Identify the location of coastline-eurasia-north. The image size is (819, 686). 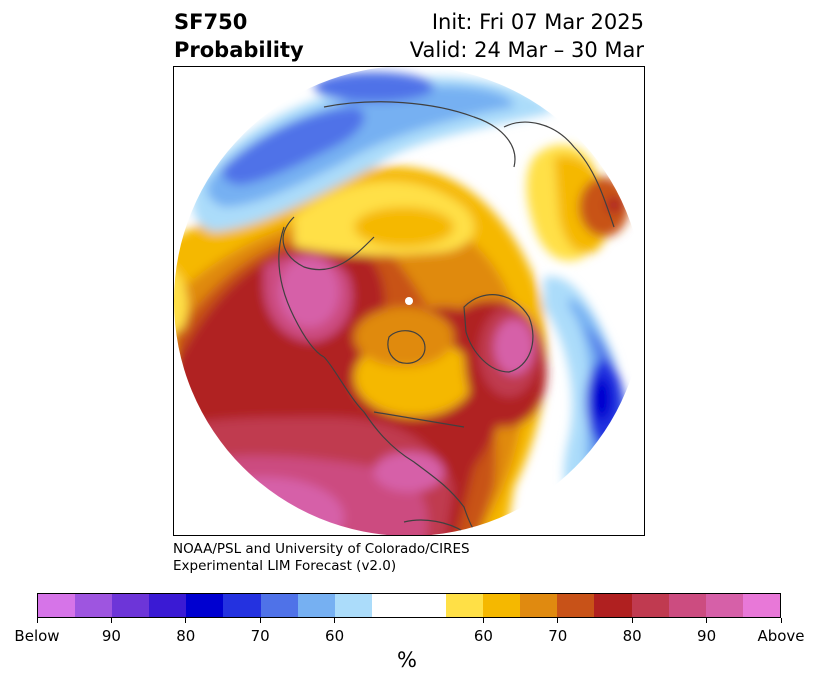
(419, 134).